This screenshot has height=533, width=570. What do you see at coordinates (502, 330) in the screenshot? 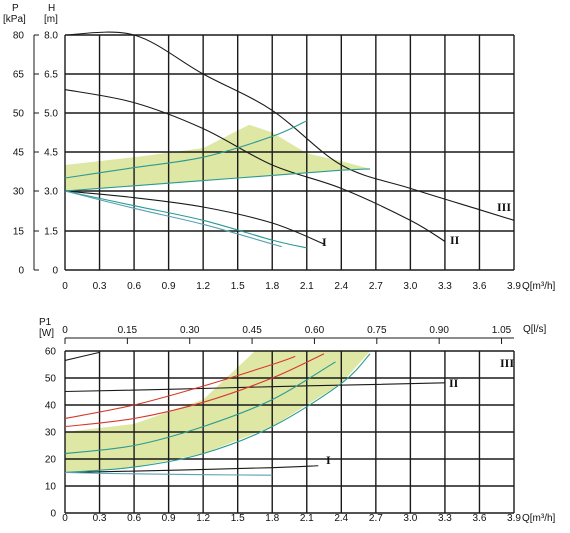
I see `lps-tick-1-05: 1.05` at bounding box center [502, 330].